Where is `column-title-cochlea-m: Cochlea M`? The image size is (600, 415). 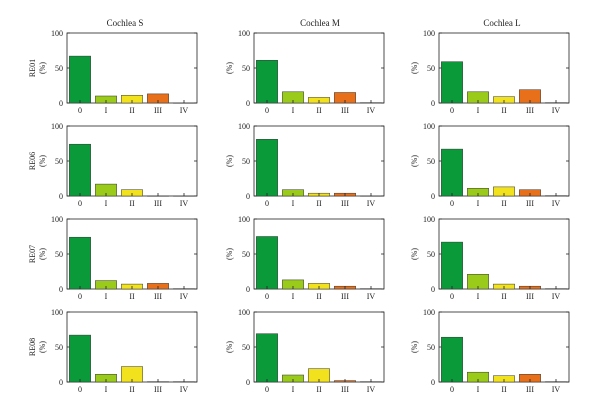 column-title-cochlea-m: Cochlea M is located at coordinates (320, 23).